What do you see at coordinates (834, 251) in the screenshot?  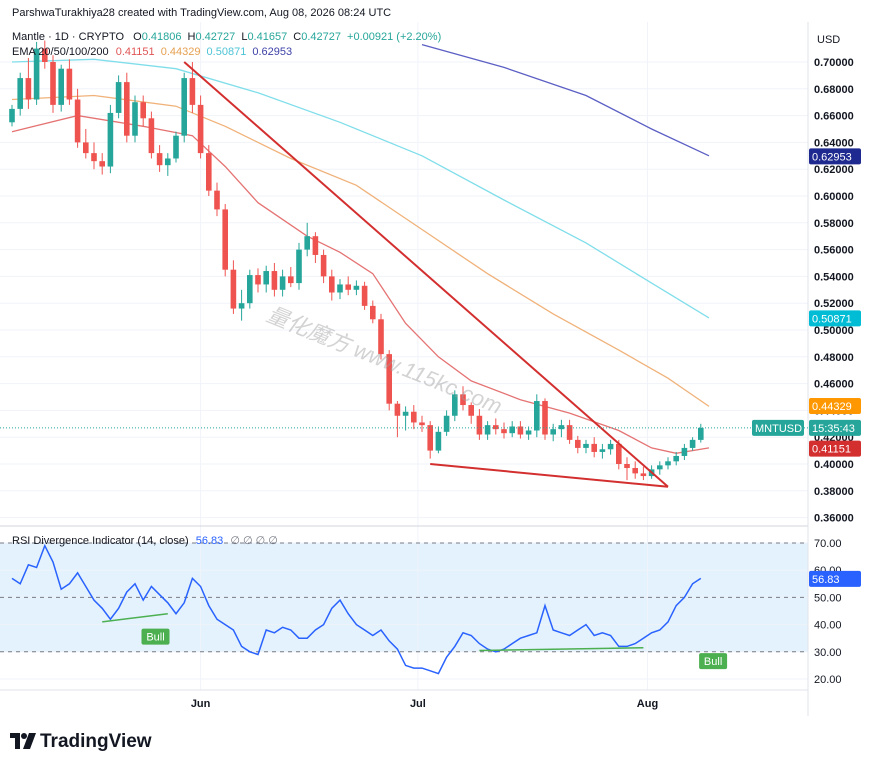 I see `price-tick-label: 0.56000` at bounding box center [834, 251].